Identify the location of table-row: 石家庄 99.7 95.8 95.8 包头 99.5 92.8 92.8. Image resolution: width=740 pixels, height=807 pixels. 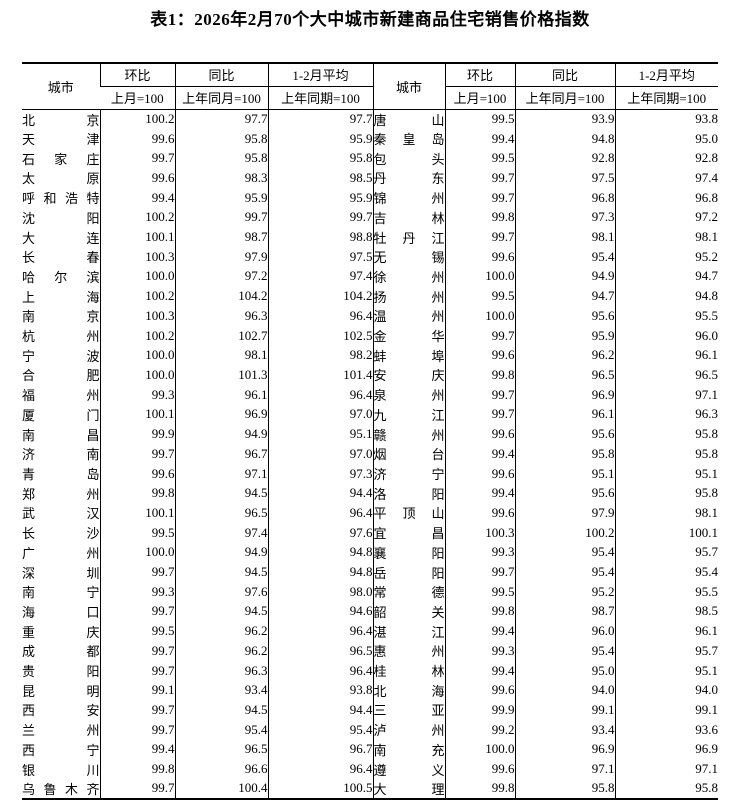
(370, 158).